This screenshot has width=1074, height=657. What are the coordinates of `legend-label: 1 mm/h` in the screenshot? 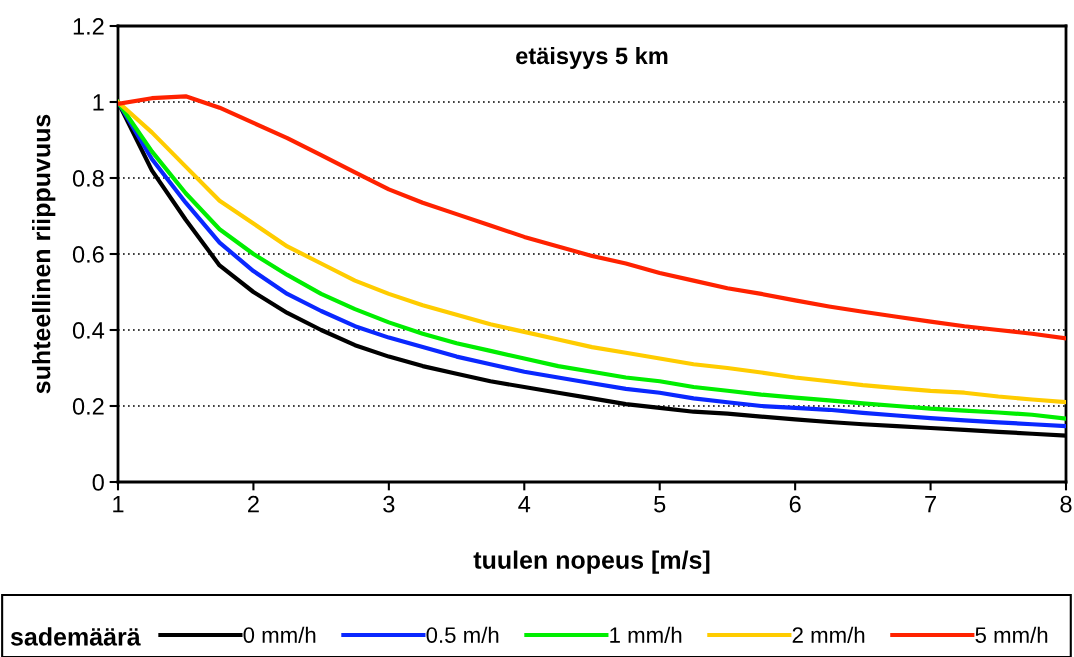 It's located at (646, 634).